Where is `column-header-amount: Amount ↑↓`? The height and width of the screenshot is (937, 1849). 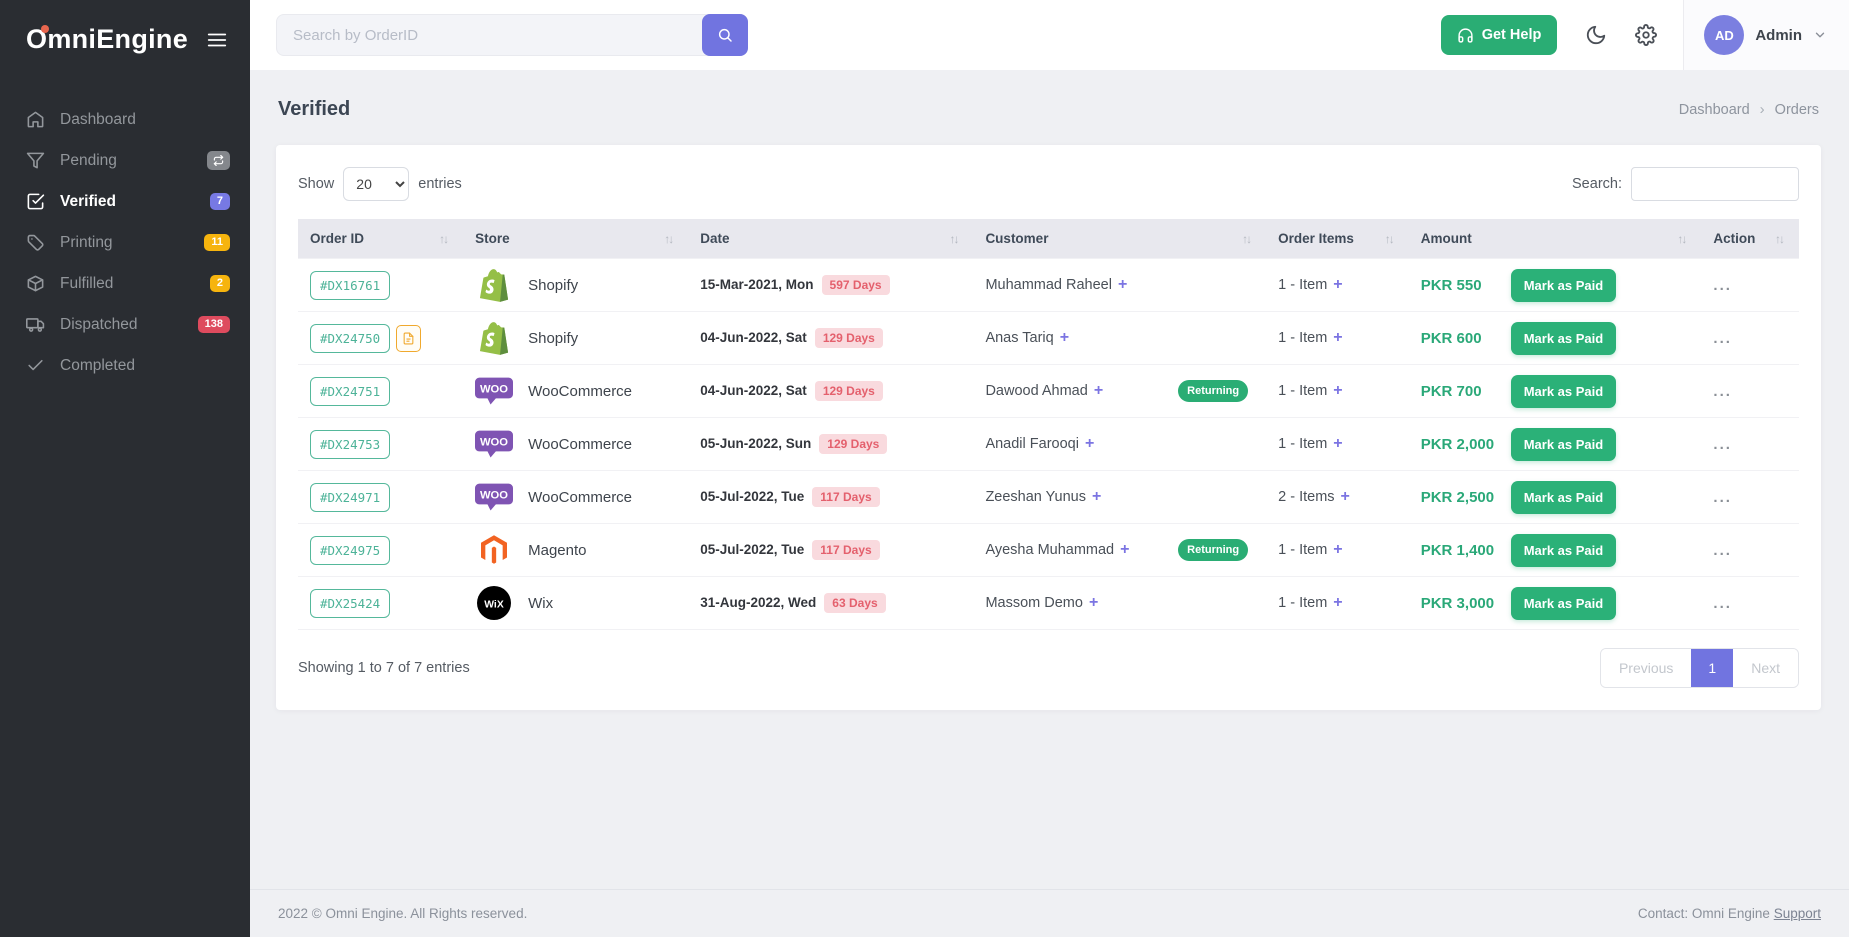
column-header-amount: Amount ↑↓ is located at coordinates (1555, 239).